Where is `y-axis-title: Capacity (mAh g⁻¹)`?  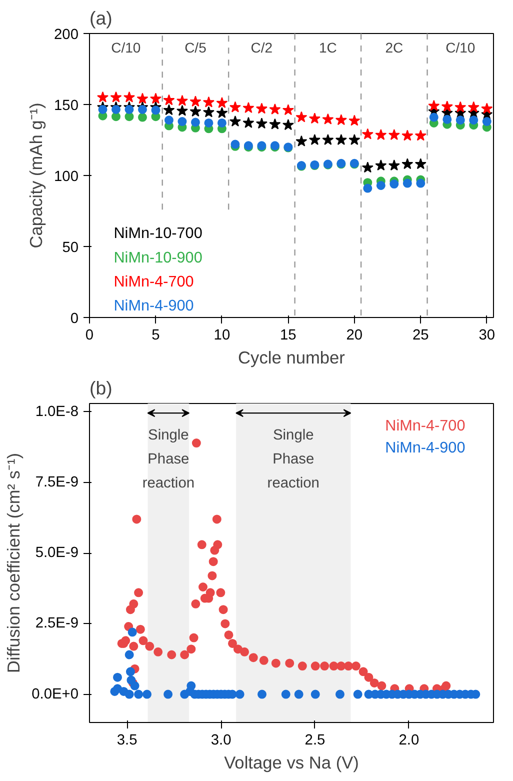
y-axis-title: Capacity (mAh g⁻¹) is located at coordinates (36, 175).